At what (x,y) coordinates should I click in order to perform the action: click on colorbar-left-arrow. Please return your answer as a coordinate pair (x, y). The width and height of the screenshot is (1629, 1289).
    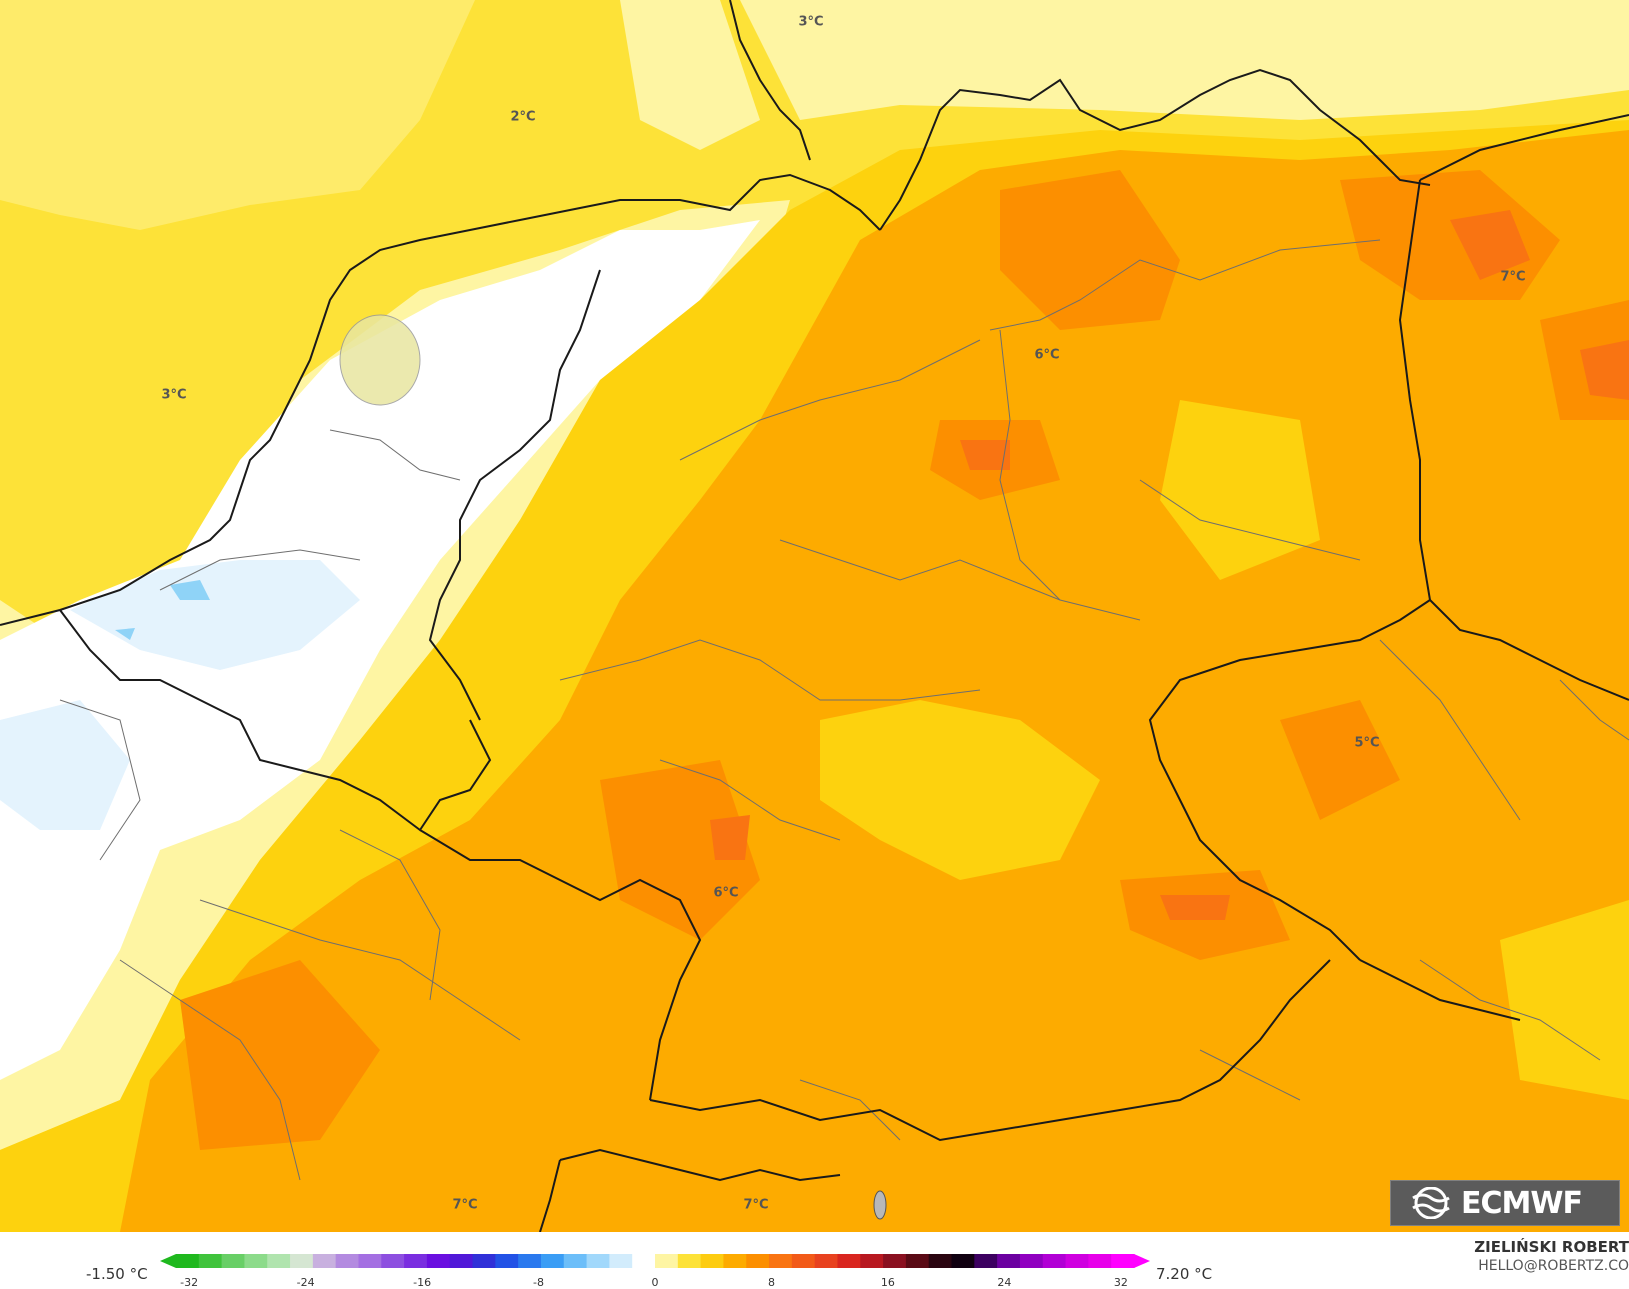
    Looking at the image, I should click on (168, 1261).